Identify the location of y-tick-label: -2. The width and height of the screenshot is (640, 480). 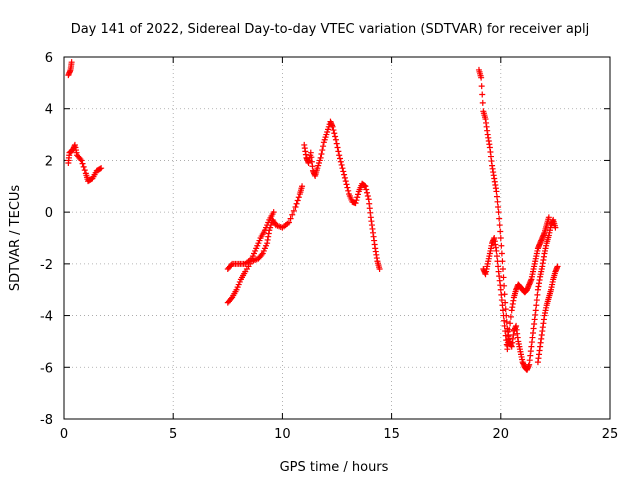
(46, 265).